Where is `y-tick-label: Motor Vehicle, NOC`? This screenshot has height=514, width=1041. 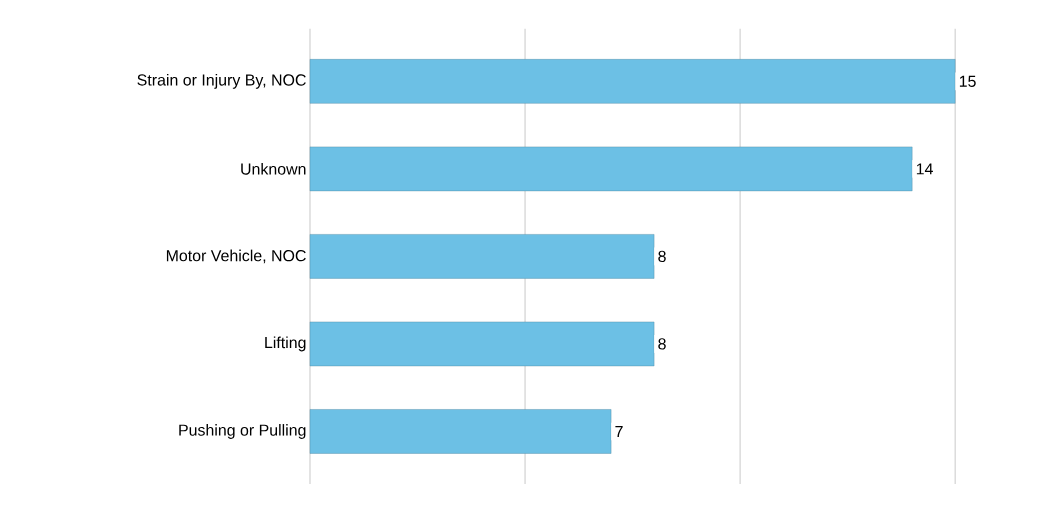 y-tick-label: Motor Vehicle, NOC is located at coordinates (236, 256).